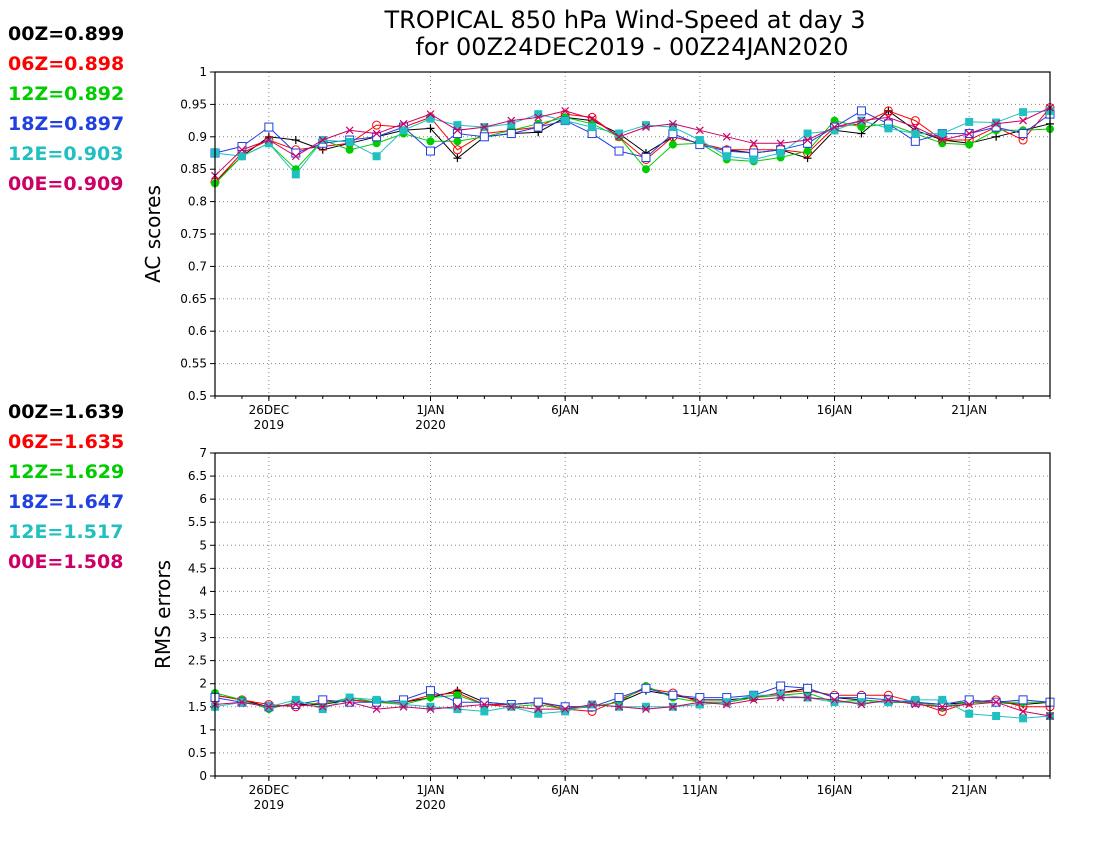  Describe the element at coordinates (66, 412) in the screenshot. I see `legend-entry-00z: 00Z=1.639` at that location.